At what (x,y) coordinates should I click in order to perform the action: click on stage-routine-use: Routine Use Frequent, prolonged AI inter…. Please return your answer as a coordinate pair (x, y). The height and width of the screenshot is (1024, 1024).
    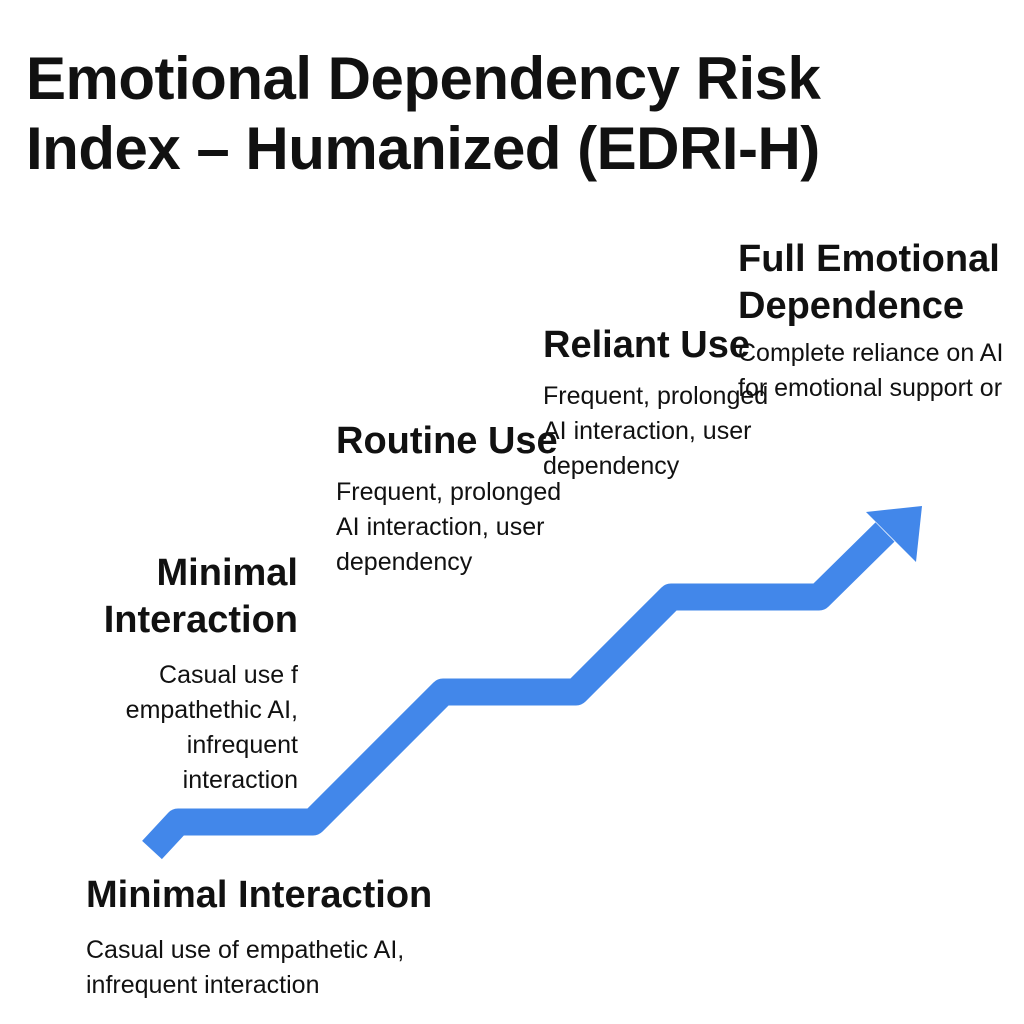
    Looking at the image, I should click on (456, 499).